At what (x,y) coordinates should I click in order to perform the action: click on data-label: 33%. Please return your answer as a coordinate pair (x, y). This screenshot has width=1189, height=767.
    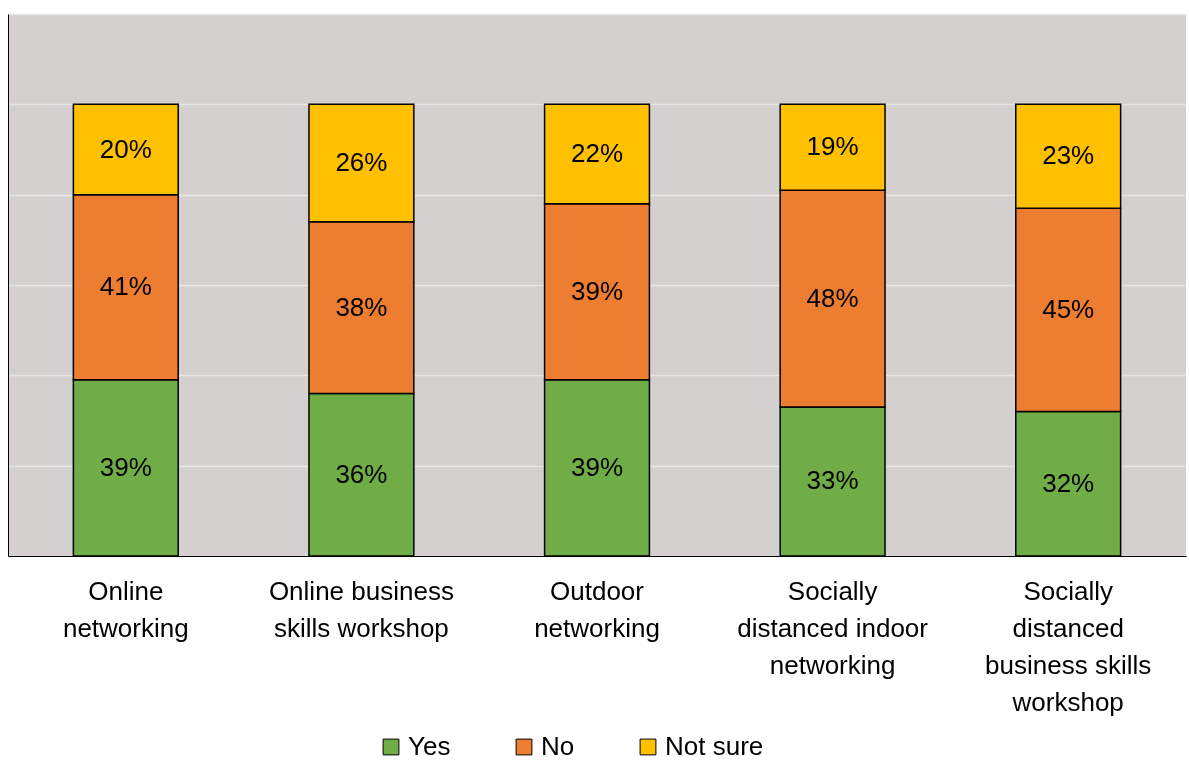
    Looking at the image, I should click on (832, 480).